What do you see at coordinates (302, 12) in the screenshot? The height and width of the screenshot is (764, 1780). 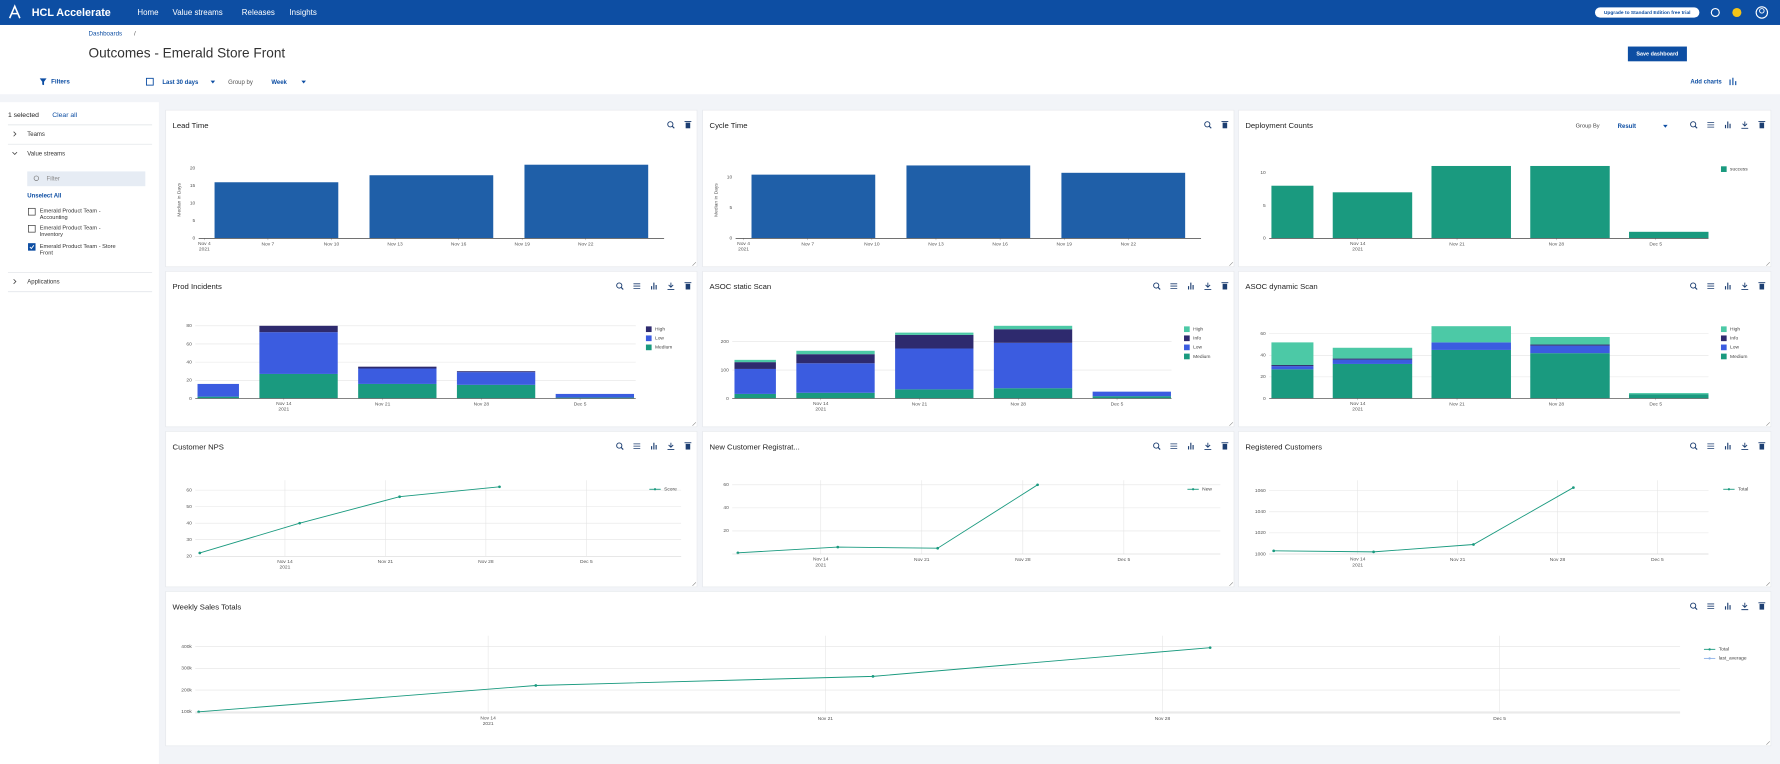 I see `nav-item: Insights` at bounding box center [302, 12].